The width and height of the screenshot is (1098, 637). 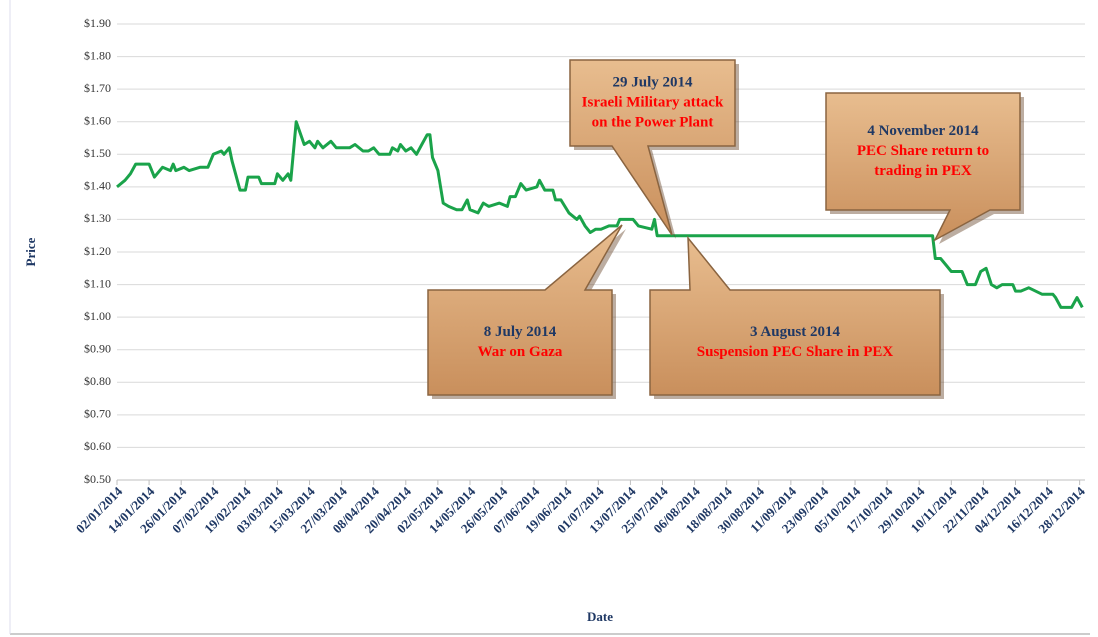 What do you see at coordinates (923, 171) in the screenshot?
I see `callout-text: trading in PEX` at bounding box center [923, 171].